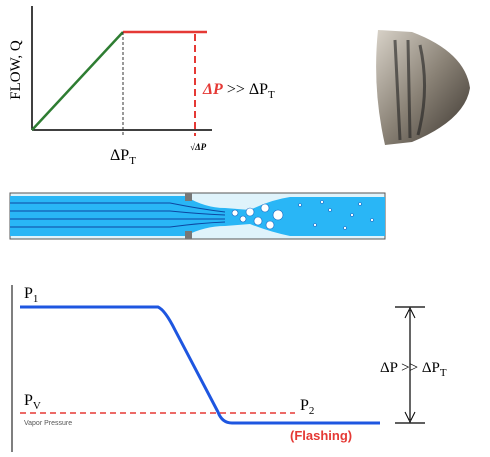 This screenshot has height=457, width=490. I want to click on annotation-sub: T, so click(271, 95).